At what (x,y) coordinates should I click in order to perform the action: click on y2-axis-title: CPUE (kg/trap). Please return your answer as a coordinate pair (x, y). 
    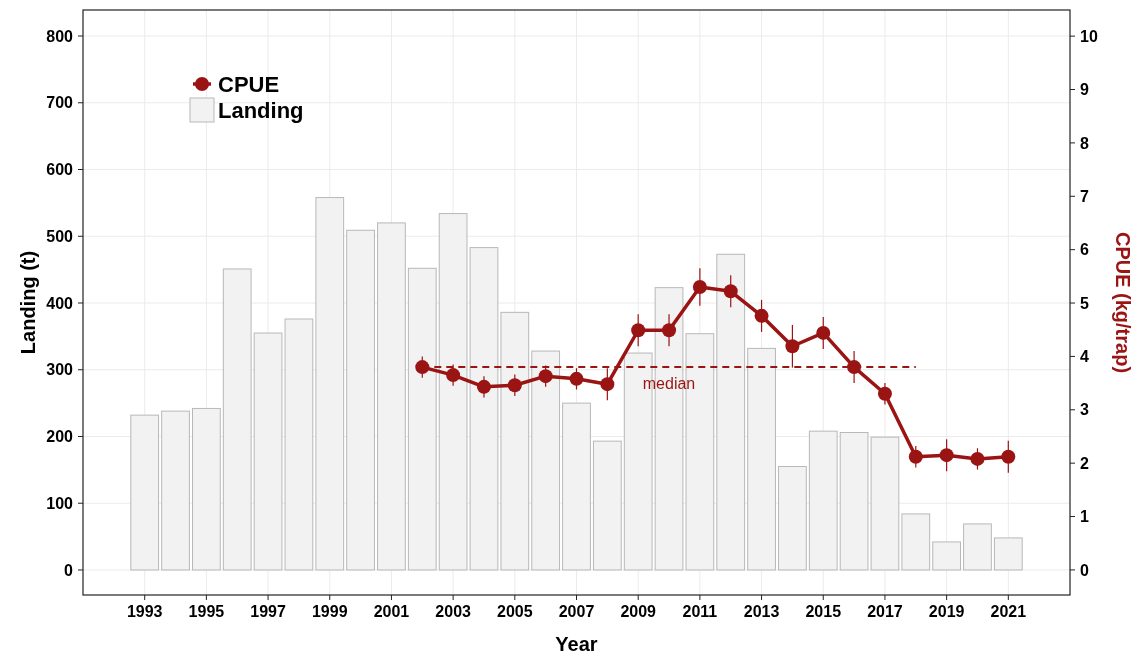
    Looking at the image, I should click on (1123, 302).